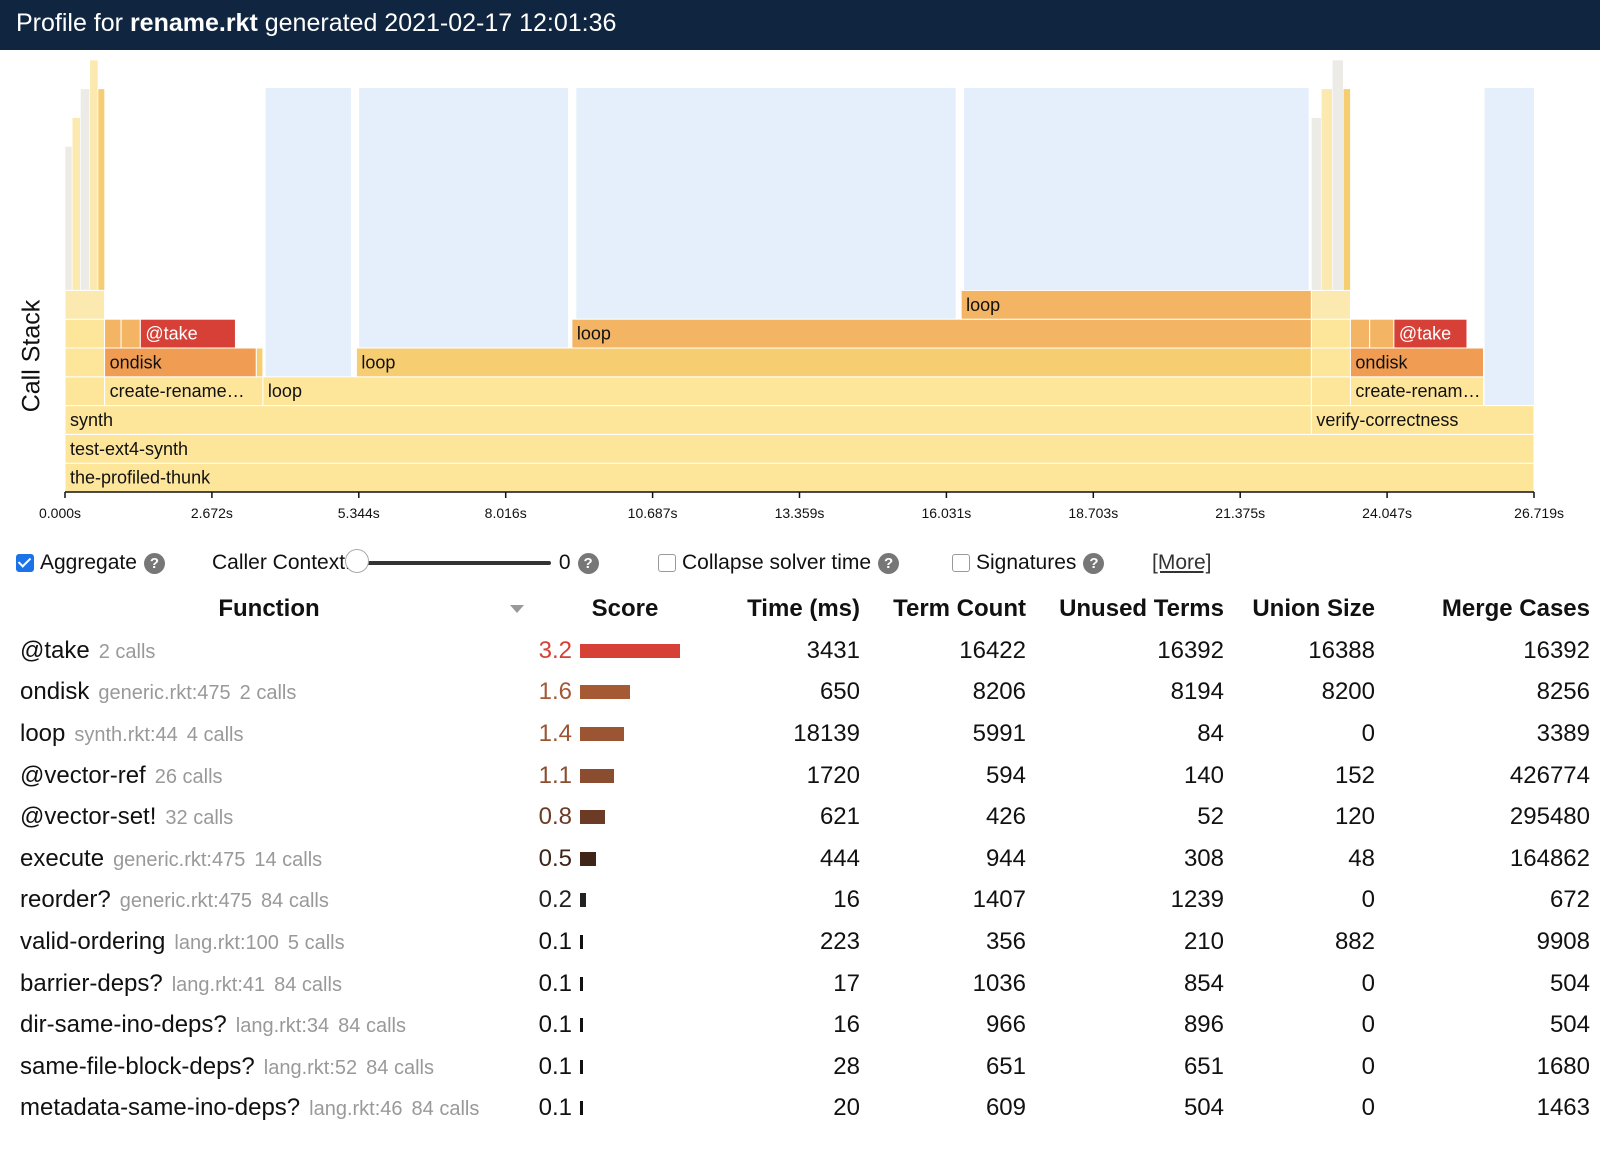 Image resolution: width=1600 pixels, height=1151 pixels. Describe the element at coordinates (447, 561) in the screenshot. I see `caller-context-slider` at that location.